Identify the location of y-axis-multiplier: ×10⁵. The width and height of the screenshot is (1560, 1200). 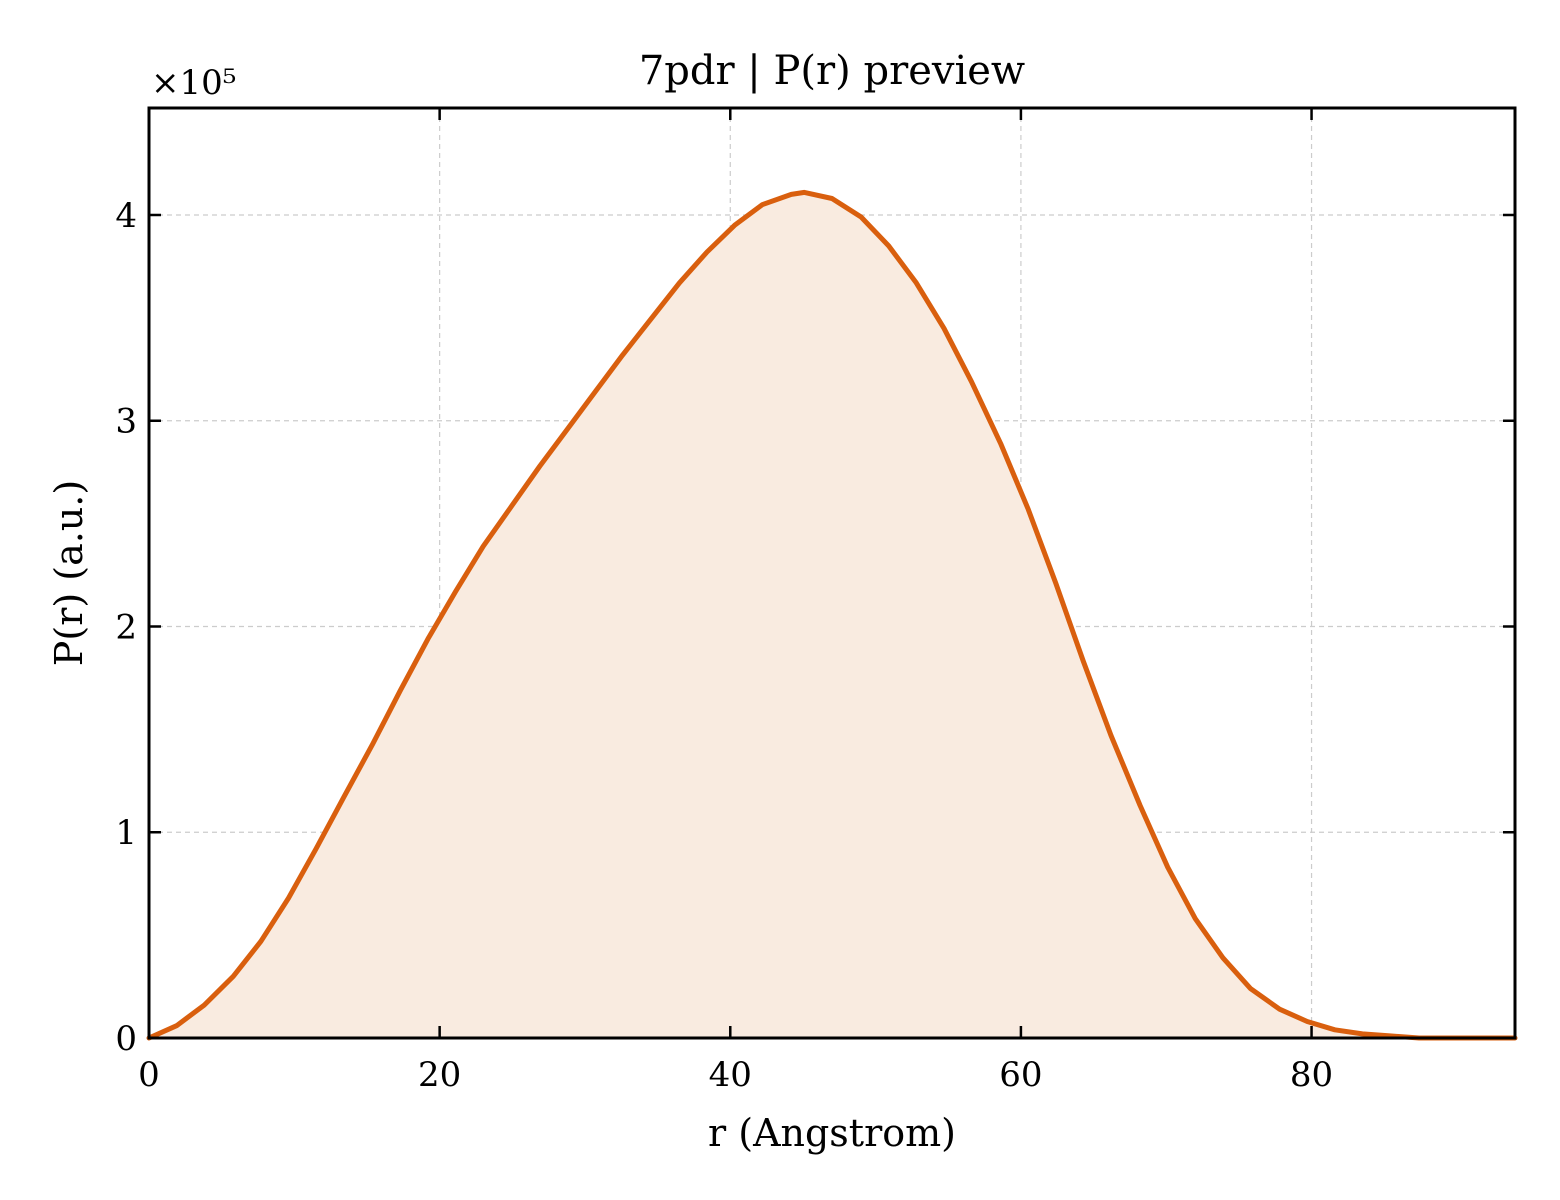
(193, 83).